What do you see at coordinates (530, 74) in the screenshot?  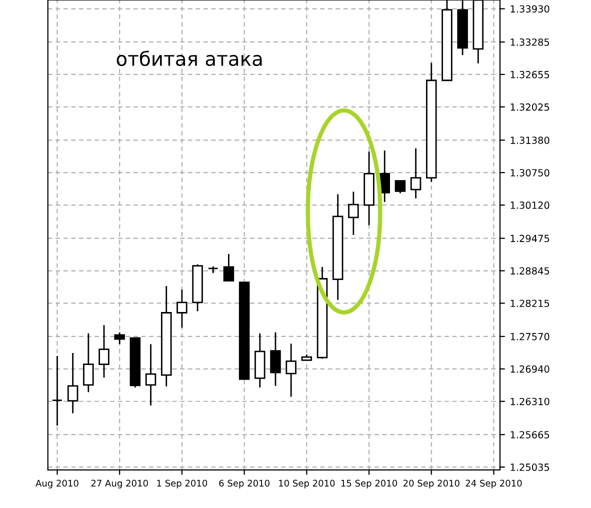 I see `y-tick-label: 1.32655` at bounding box center [530, 74].